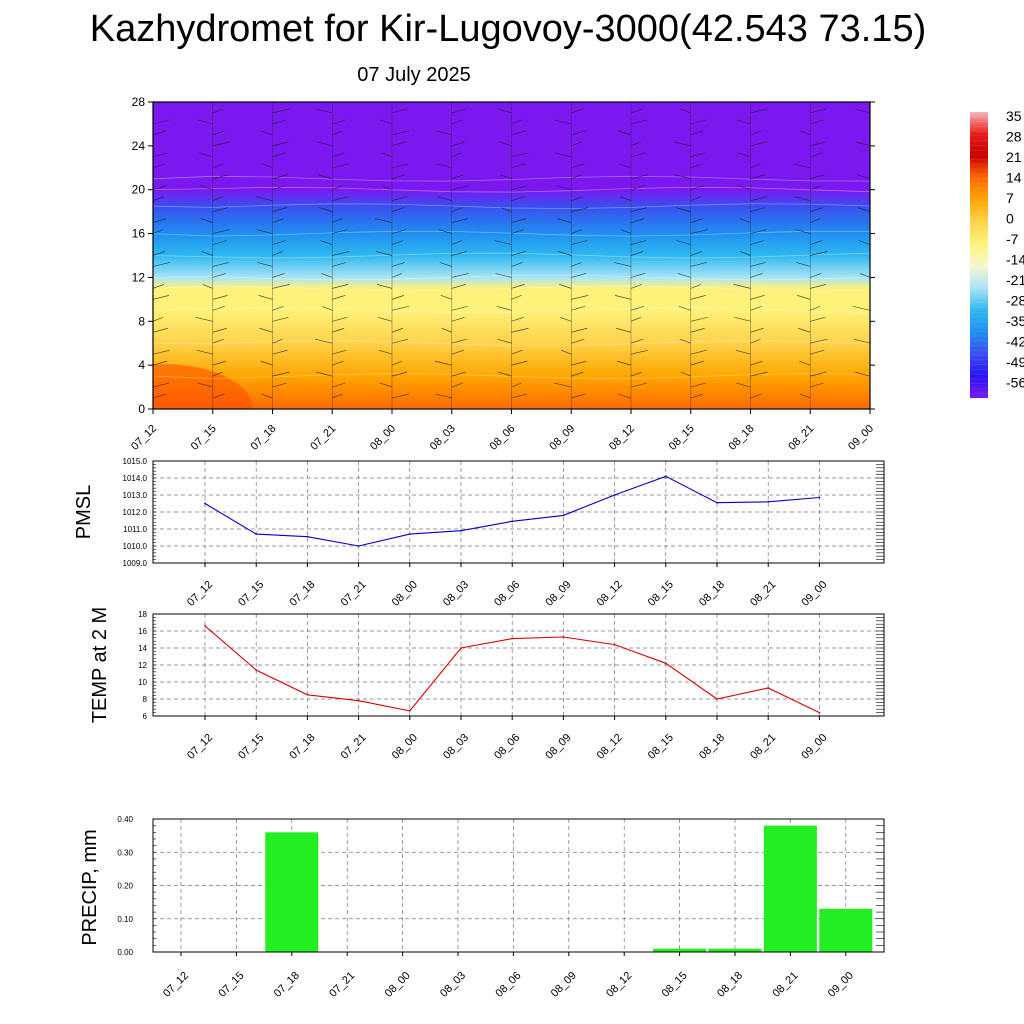 This screenshot has width=1024, height=1024. What do you see at coordinates (139, 146) in the screenshot?
I see `y-tick-label: 24` at bounding box center [139, 146].